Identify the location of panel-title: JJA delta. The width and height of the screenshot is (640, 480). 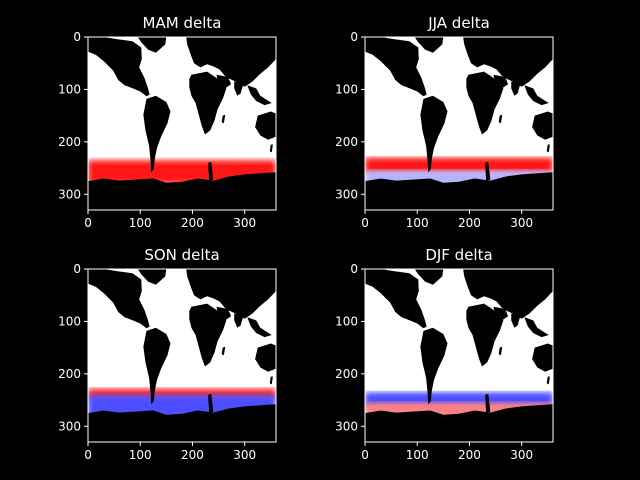
(458, 23).